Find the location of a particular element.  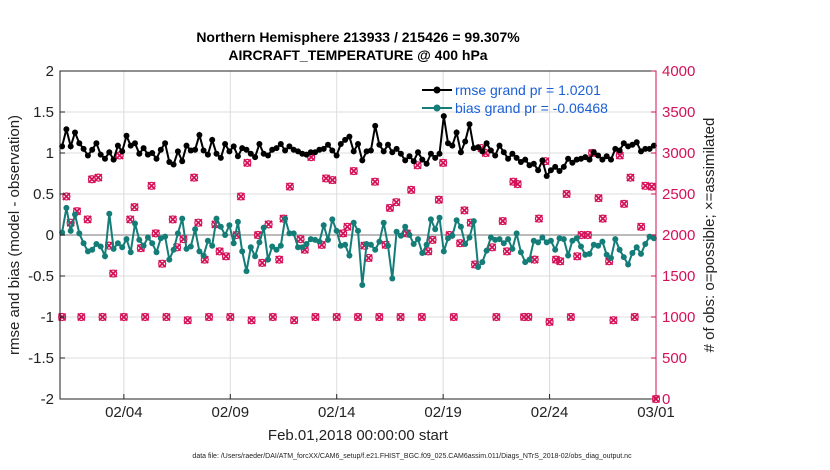

x-tick-label: 02/14 is located at coordinates (337, 412).